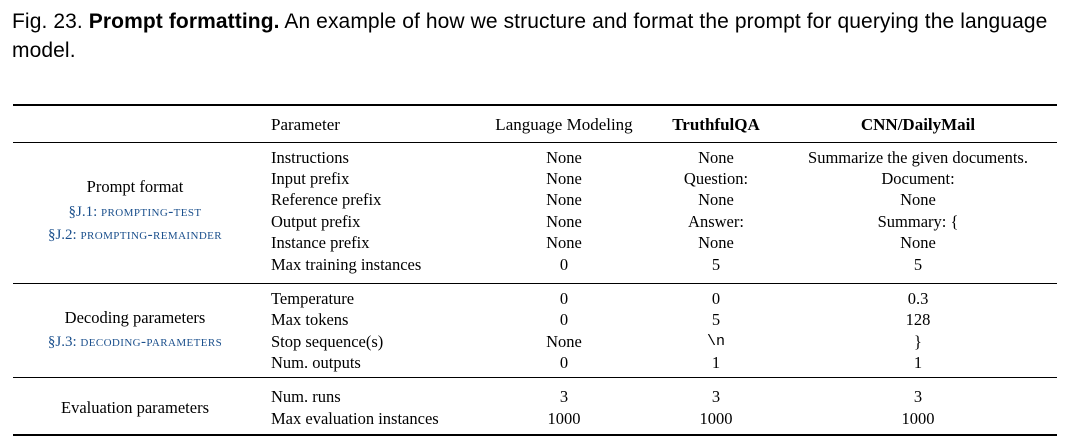  I want to click on param-cell: Instance prefix, so click(320, 242).